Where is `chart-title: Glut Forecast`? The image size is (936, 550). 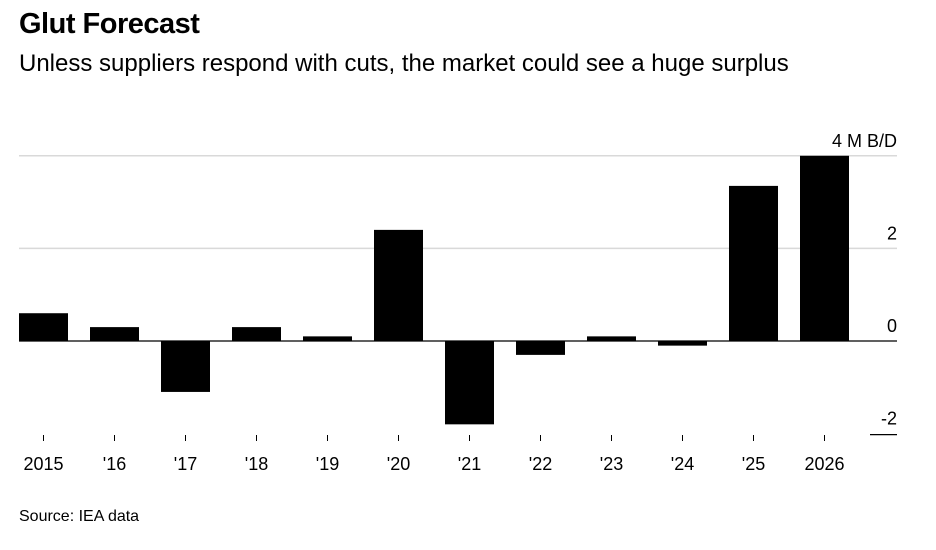 chart-title: Glut Forecast is located at coordinates (109, 24).